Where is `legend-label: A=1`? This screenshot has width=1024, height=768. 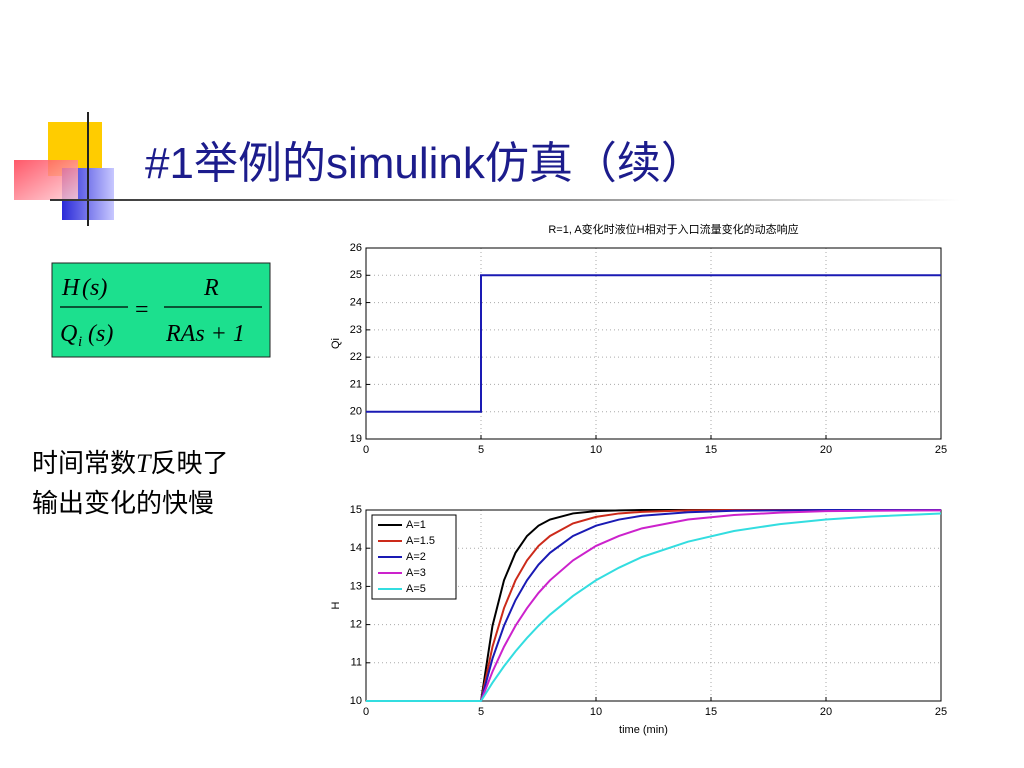 legend-label: A=1 is located at coordinates (416, 525).